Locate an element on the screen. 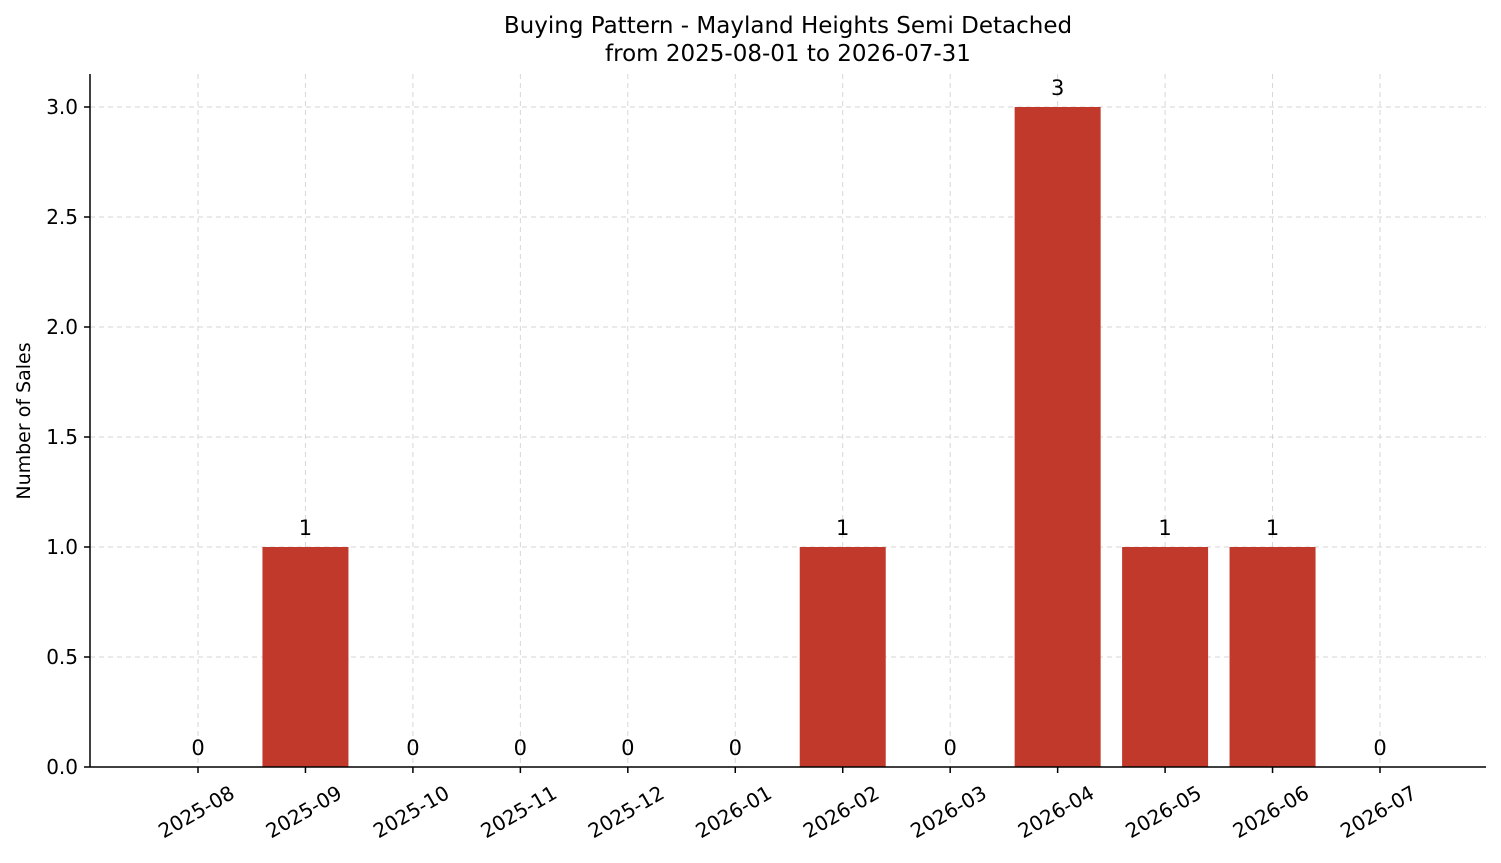 The width and height of the screenshot is (1501, 863). y-tick-label: 1.0 is located at coordinates (62, 547).